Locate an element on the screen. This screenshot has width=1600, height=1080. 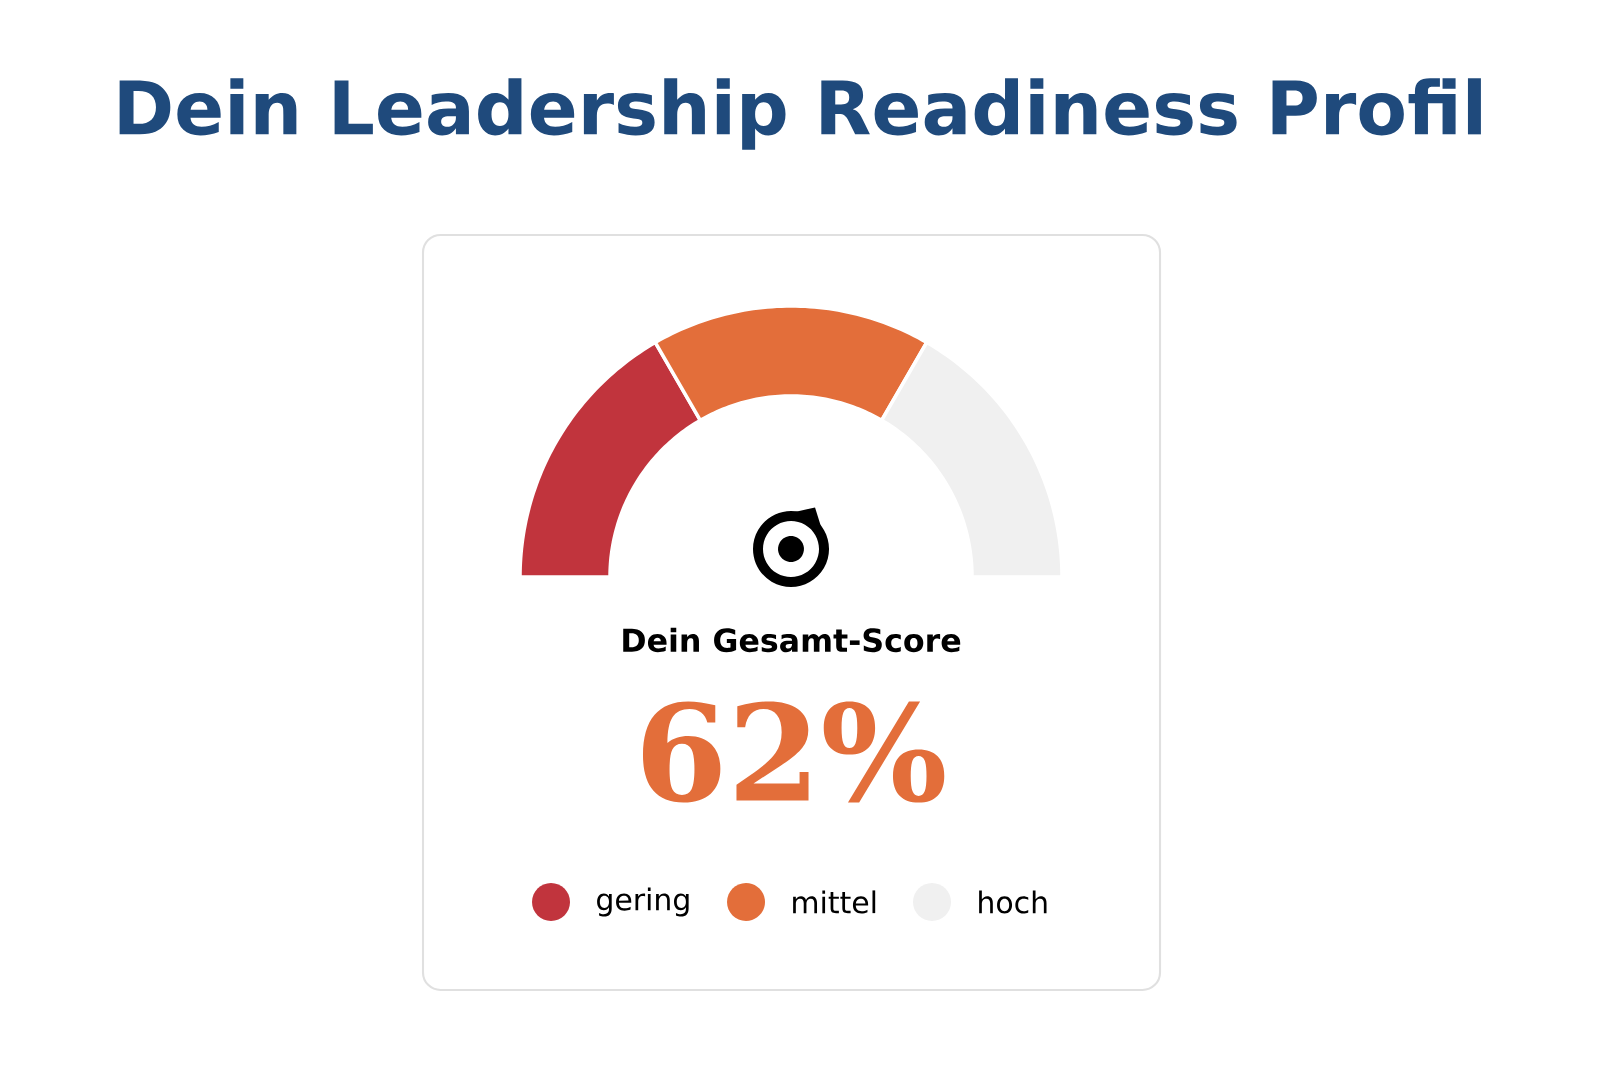
chart-title: Dein Leadership Readiness Profil is located at coordinates (800, 114).